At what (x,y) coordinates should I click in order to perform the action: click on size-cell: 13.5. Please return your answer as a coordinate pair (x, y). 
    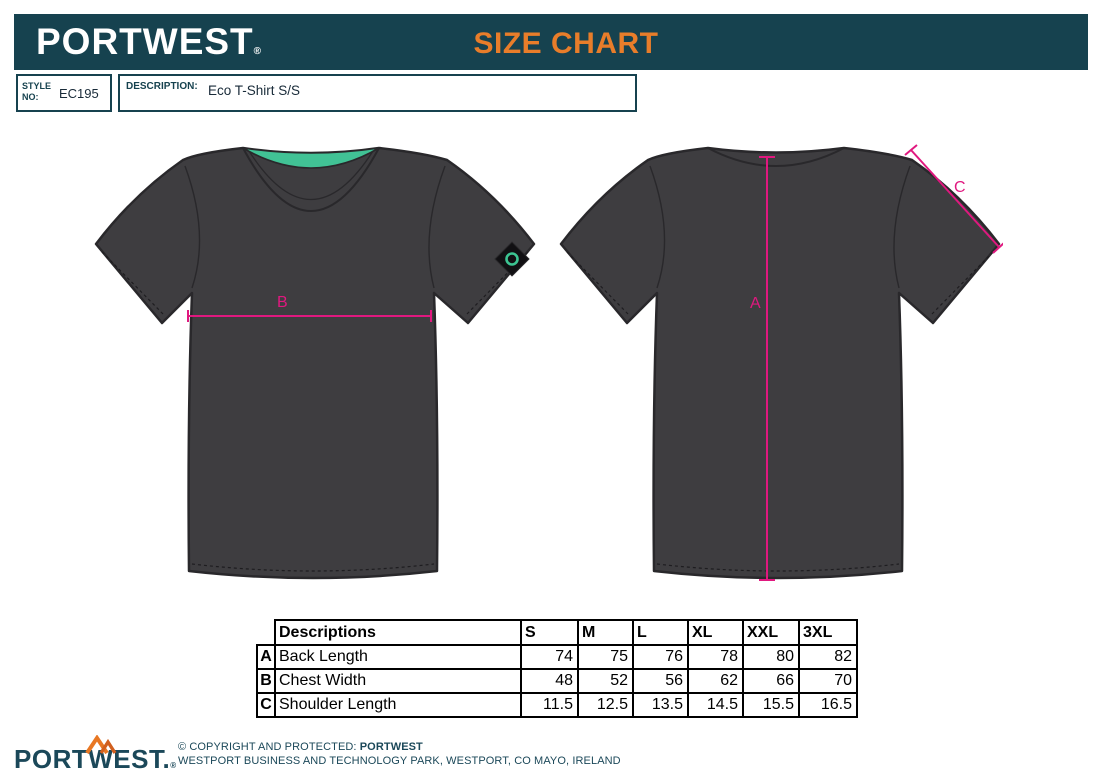
    Looking at the image, I should click on (660, 705).